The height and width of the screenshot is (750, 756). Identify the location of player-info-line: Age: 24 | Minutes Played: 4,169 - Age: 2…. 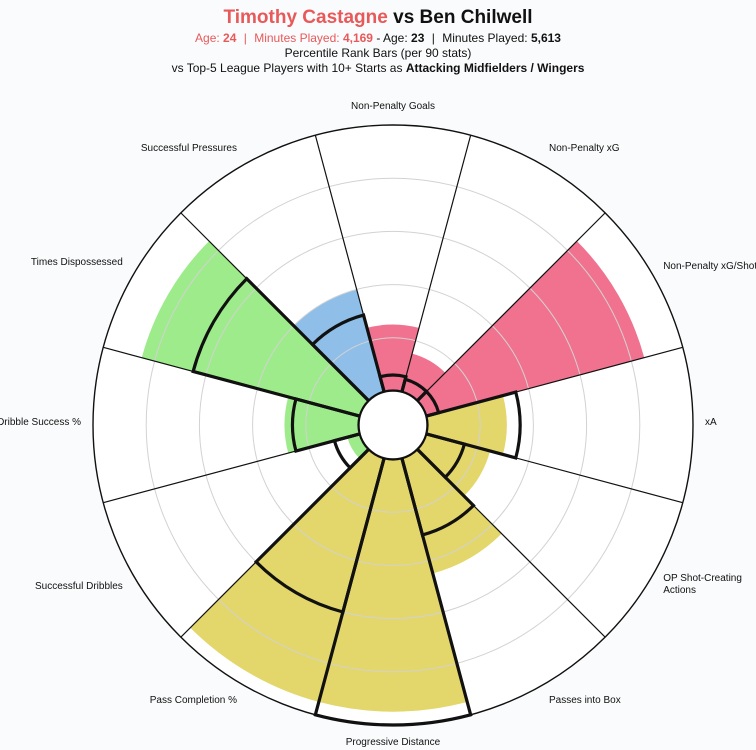
(378, 38).